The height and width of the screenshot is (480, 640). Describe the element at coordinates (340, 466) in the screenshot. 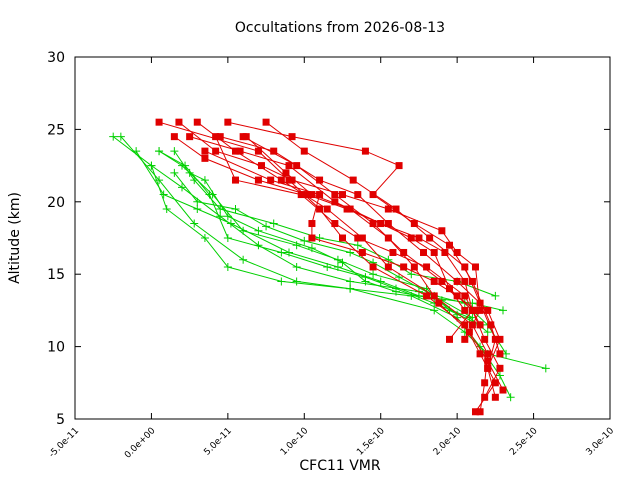

I see `x-axis-label: CFC11 VMR` at that location.